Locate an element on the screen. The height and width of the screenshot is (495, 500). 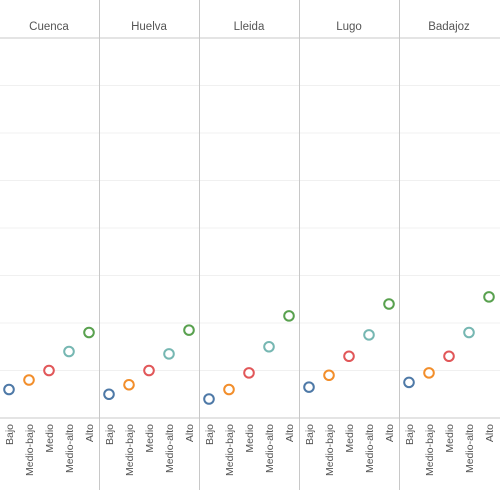
panel-header: Huelva is located at coordinates (149, 27).